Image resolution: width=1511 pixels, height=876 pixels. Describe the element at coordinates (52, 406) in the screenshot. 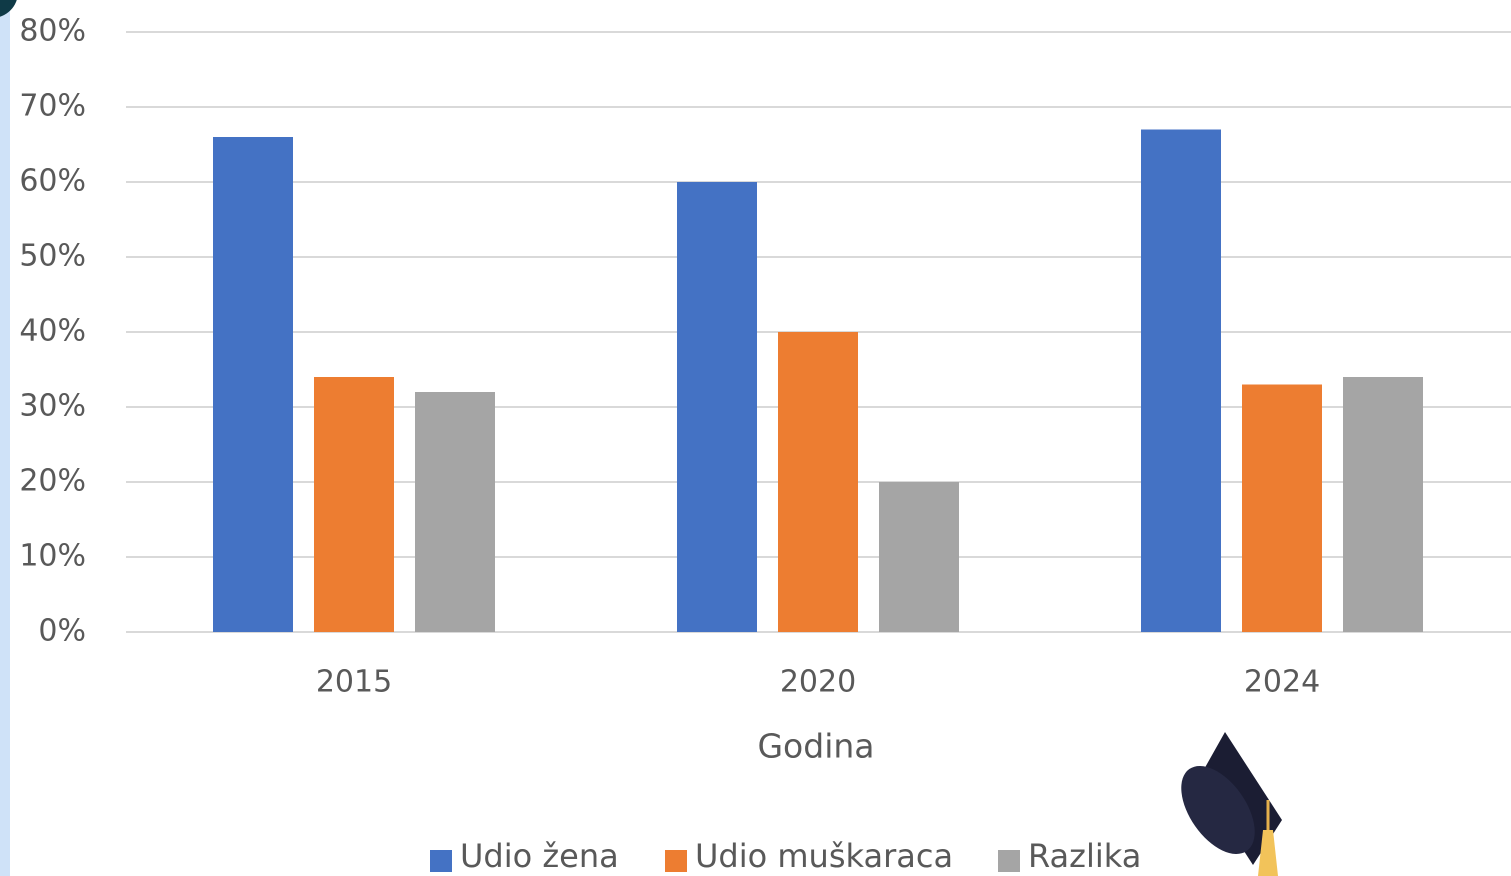

I see `y-tick-label: 30%` at that location.